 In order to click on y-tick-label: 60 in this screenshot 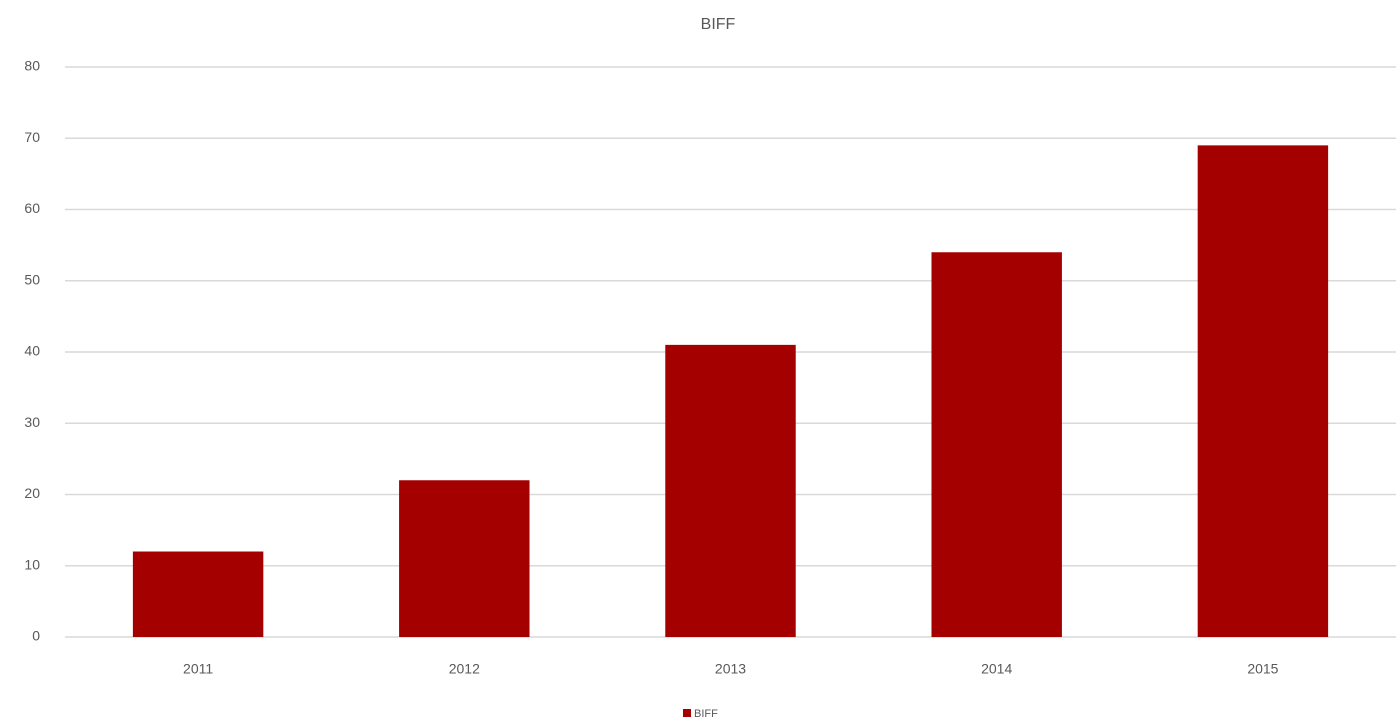, I will do `click(32, 208)`.